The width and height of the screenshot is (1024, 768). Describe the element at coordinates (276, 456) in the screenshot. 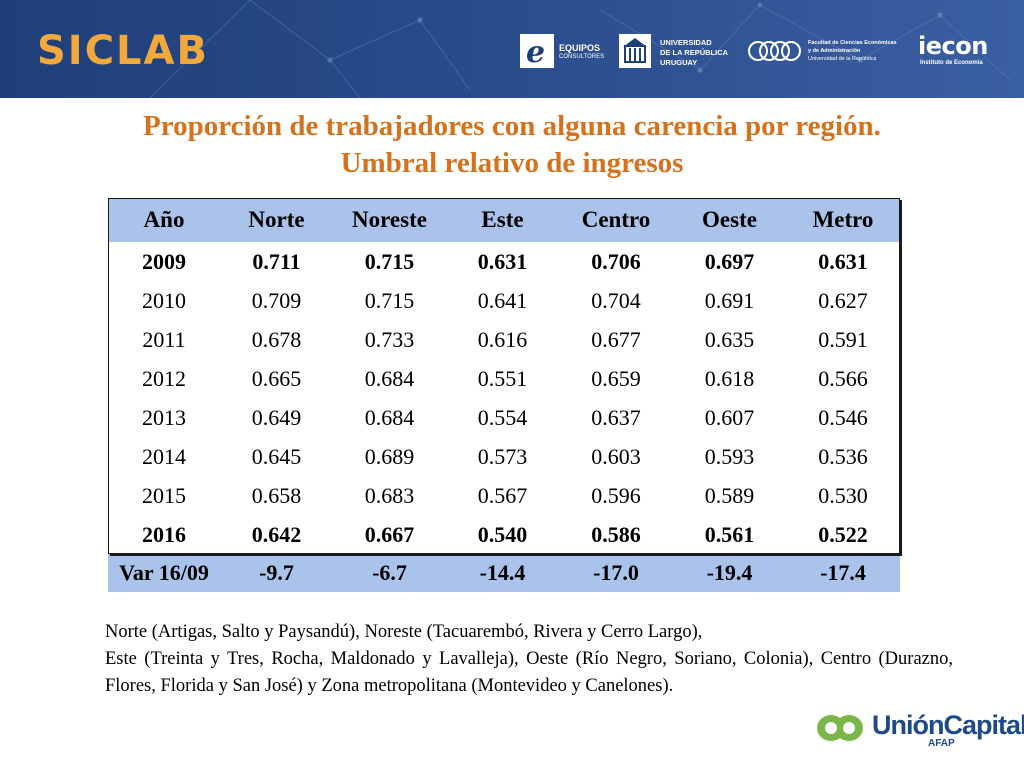

I see `table-cell: 0.645` at that location.